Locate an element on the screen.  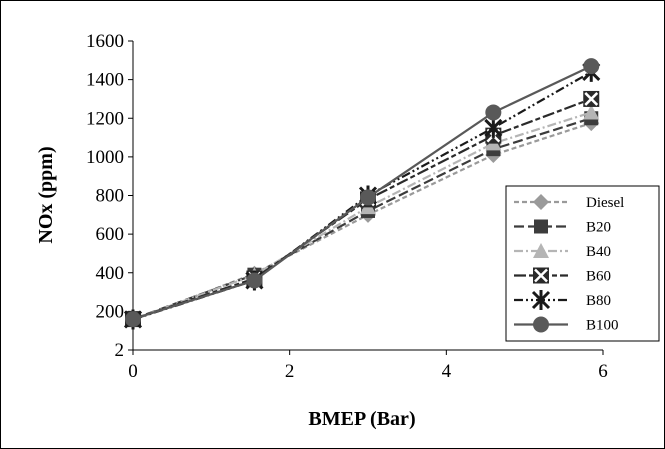
x-tick-label: 6 is located at coordinates (603, 371).